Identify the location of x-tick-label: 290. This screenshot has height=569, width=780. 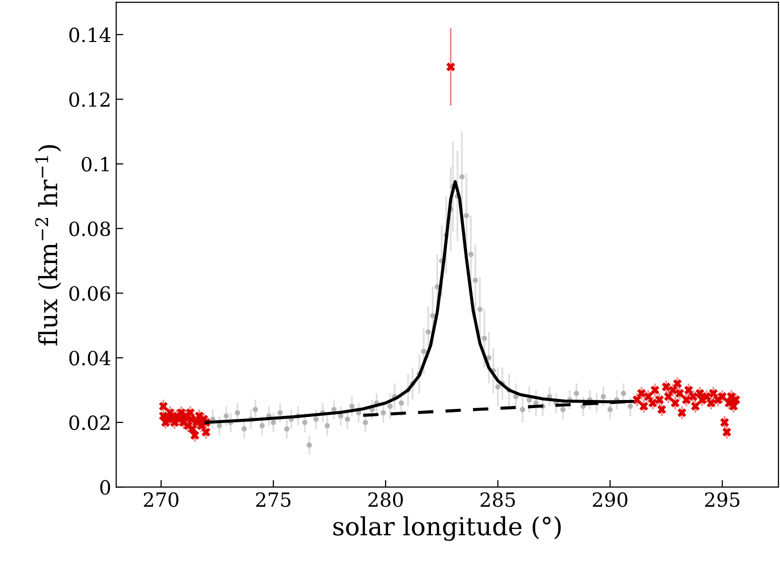
(610, 499).